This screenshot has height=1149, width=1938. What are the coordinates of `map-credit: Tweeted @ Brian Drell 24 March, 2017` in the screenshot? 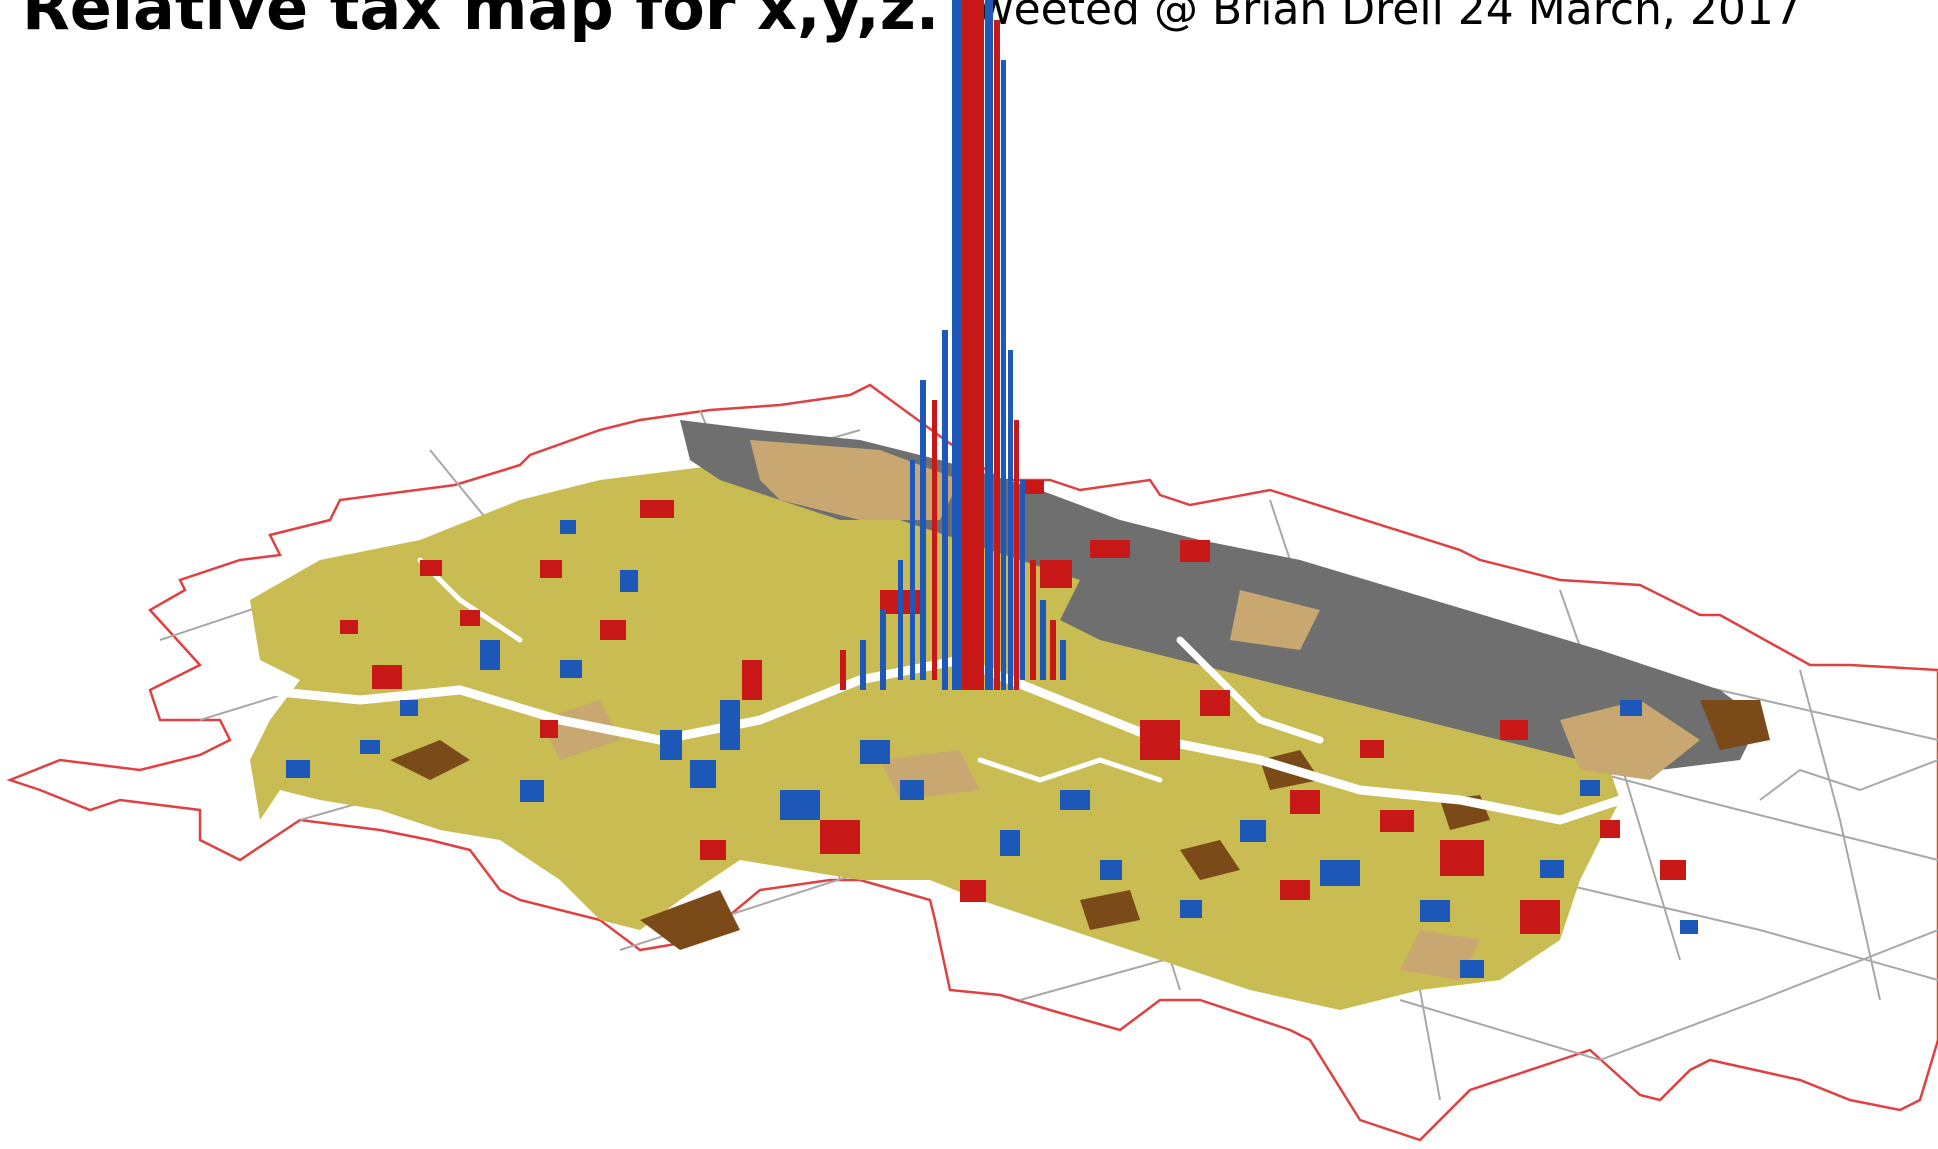 It's located at (1380, 17).